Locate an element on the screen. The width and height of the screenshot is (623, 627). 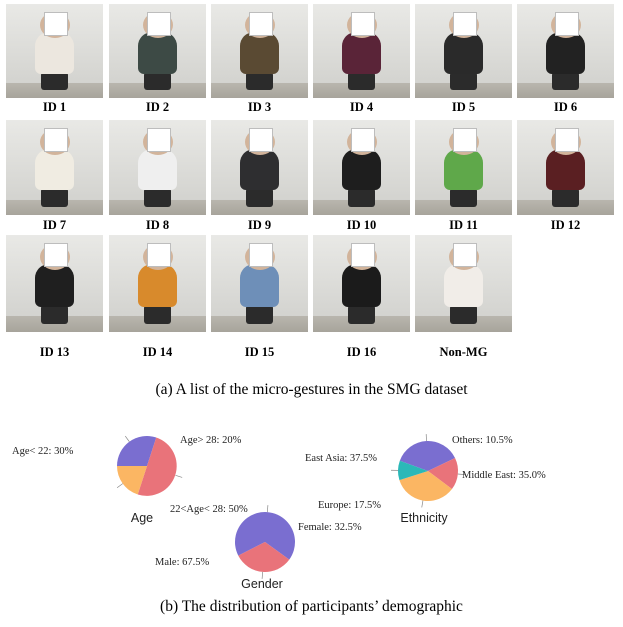
participant-id-label: ID 16 is located at coordinates (361, 352).